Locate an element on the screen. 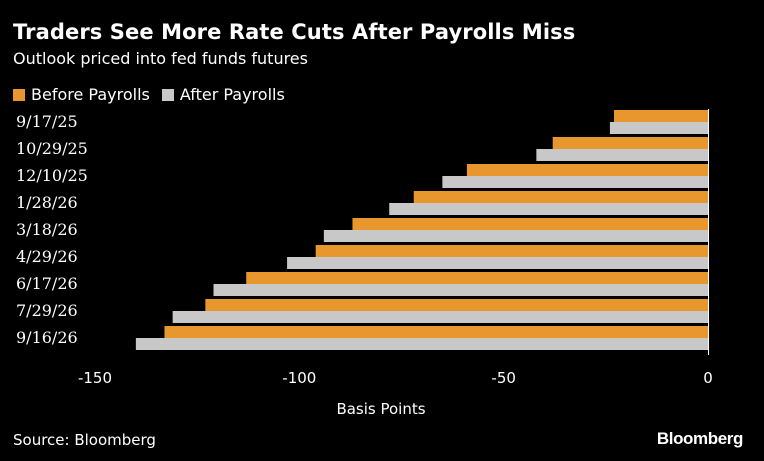 The width and height of the screenshot is (764, 461). source-note: Source: Bloomberg is located at coordinates (84, 440).